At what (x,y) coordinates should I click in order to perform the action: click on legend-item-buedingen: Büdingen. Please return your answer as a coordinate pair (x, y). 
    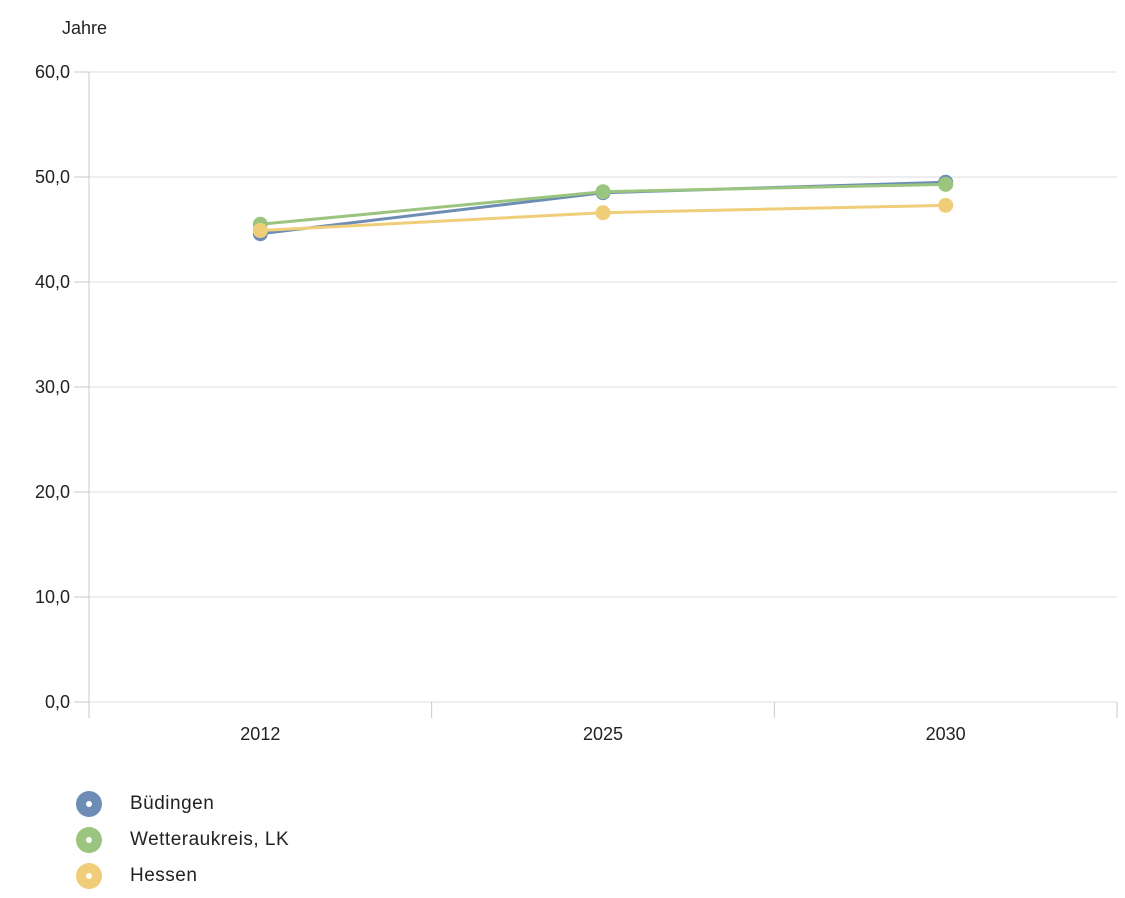
    Looking at the image, I should click on (182, 804).